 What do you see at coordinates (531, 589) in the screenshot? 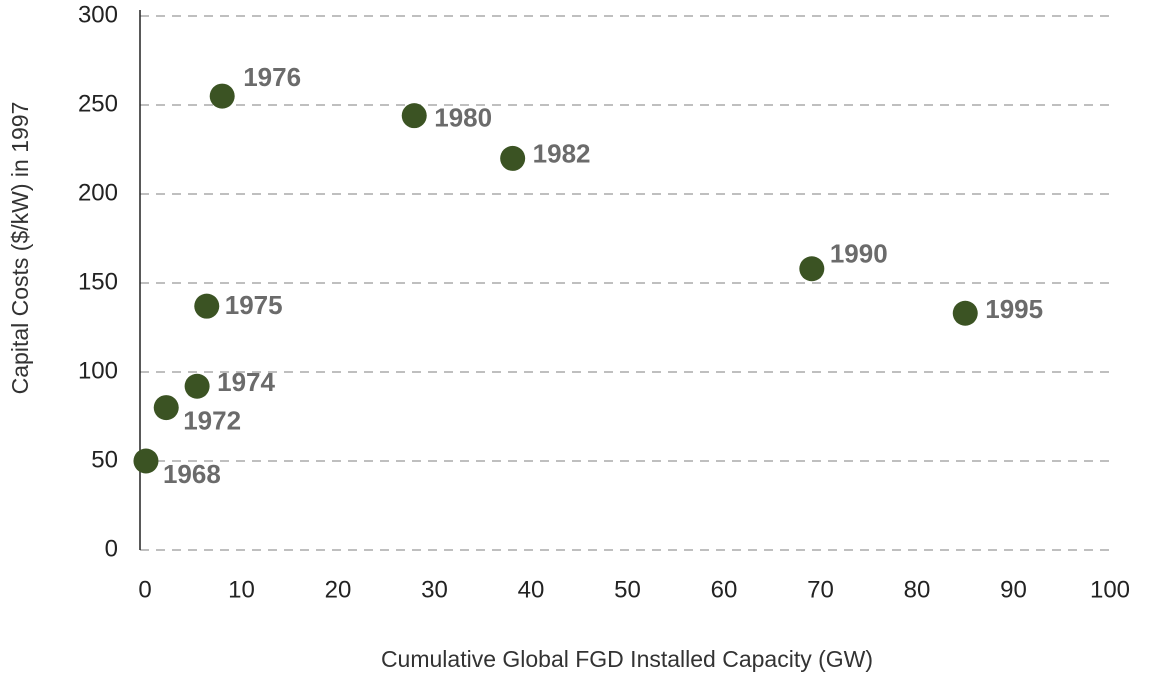
I see `x-tick-label: 40` at bounding box center [531, 589].